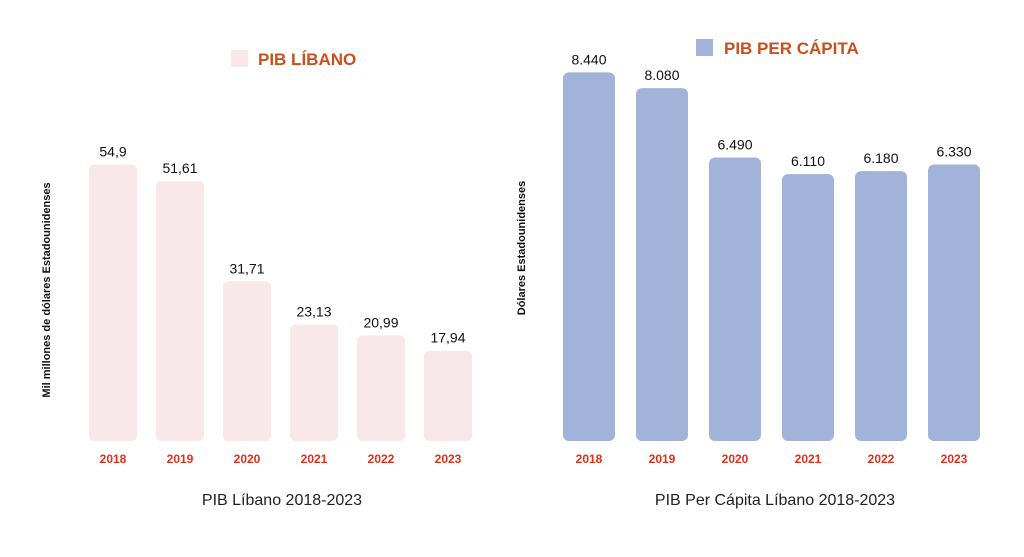  I want to click on chart-caption-left: PIB Líbano 2018-2023, so click(282, 500).